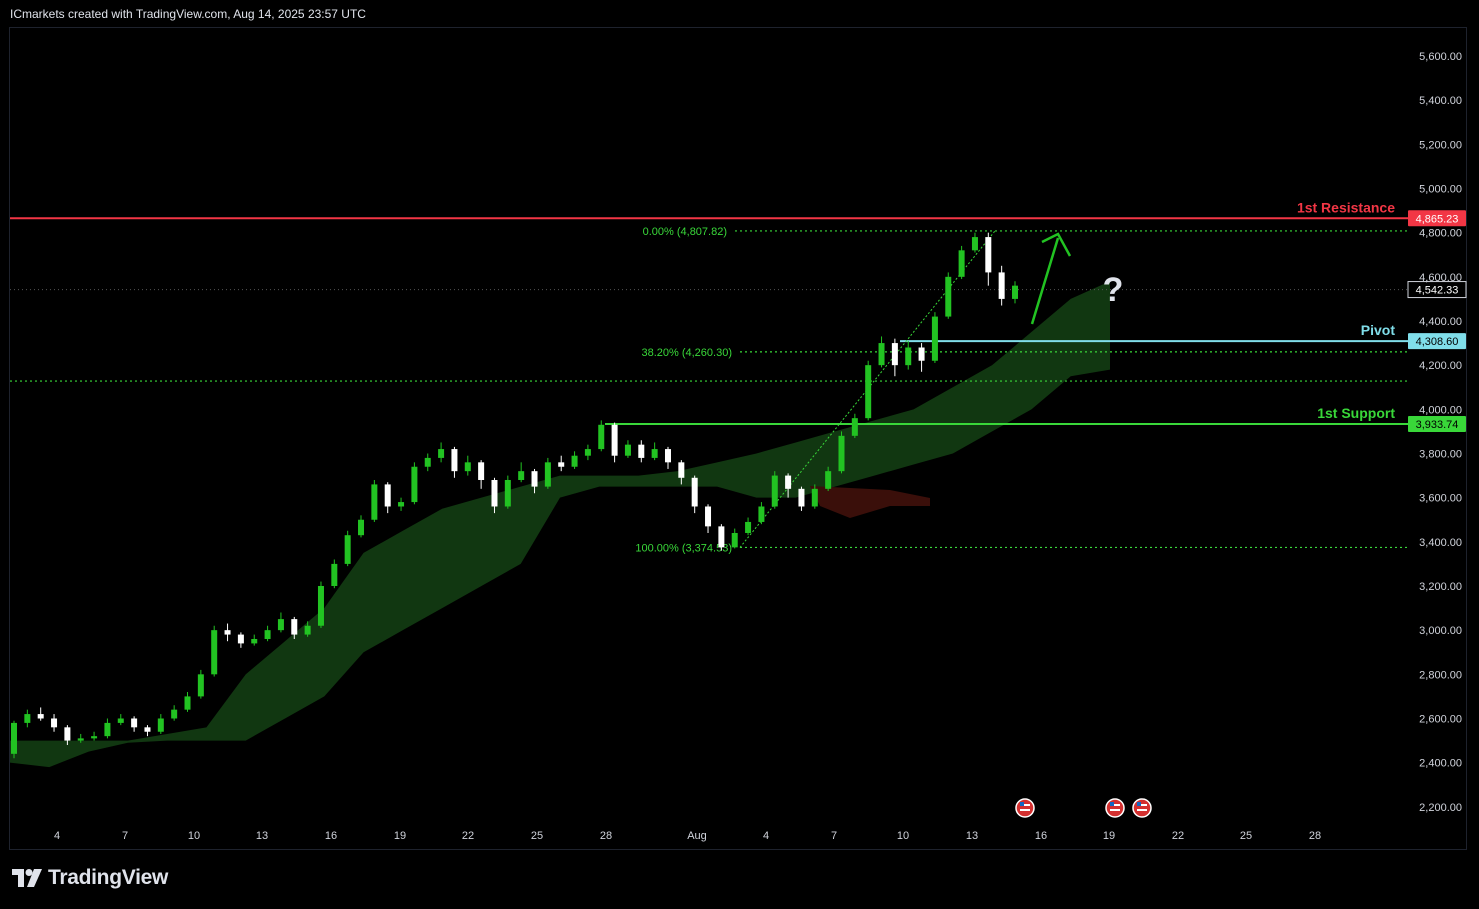 This screenshot has width=1479, height=909. Describe the element at coordinates (262, 836) in the screenshot. I see `time-tick: 13` at that location.